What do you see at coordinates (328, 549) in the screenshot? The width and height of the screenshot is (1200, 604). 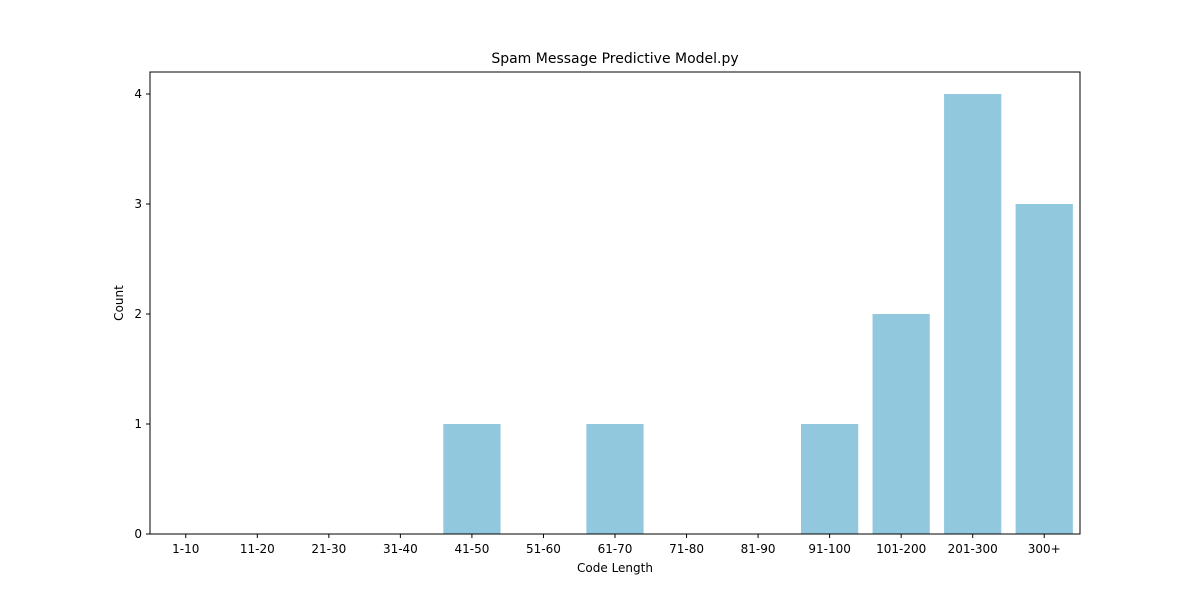 I see `x-tick-label: 21-30` at bounding box center [328, 549].